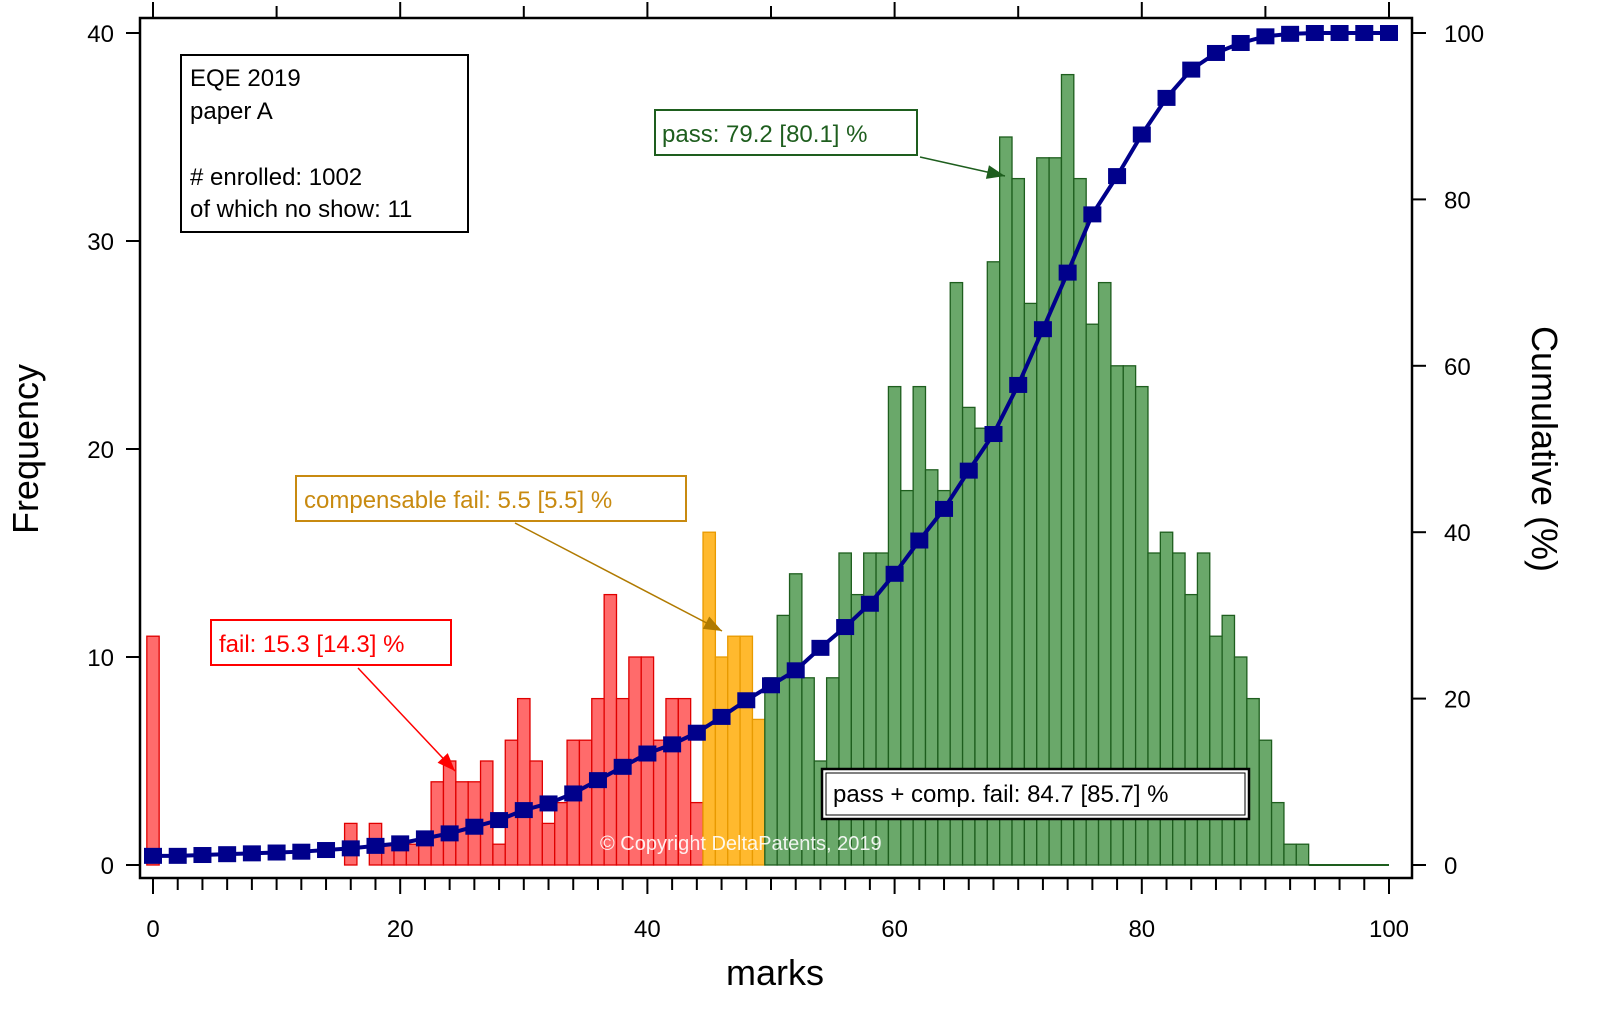 The width and height of the screenshot is (1600, 1015). Describe the element at coordinates (276, 177) in the screenshot. I see `info-box-line-3: # enrolled: 1002` at that location.